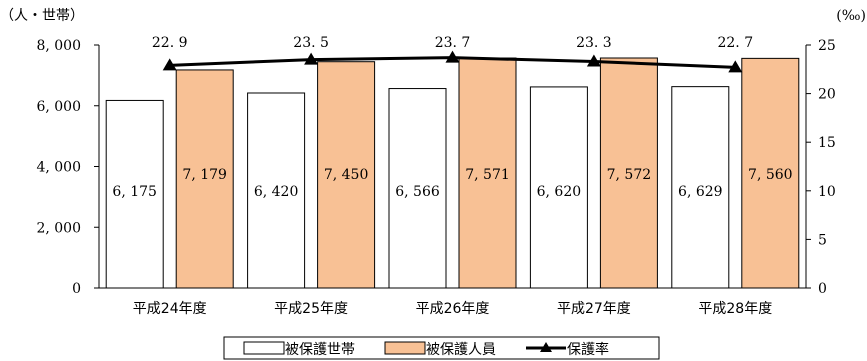  I want to click on left-axis-tick-label: 2, 000, so click(58, 228).